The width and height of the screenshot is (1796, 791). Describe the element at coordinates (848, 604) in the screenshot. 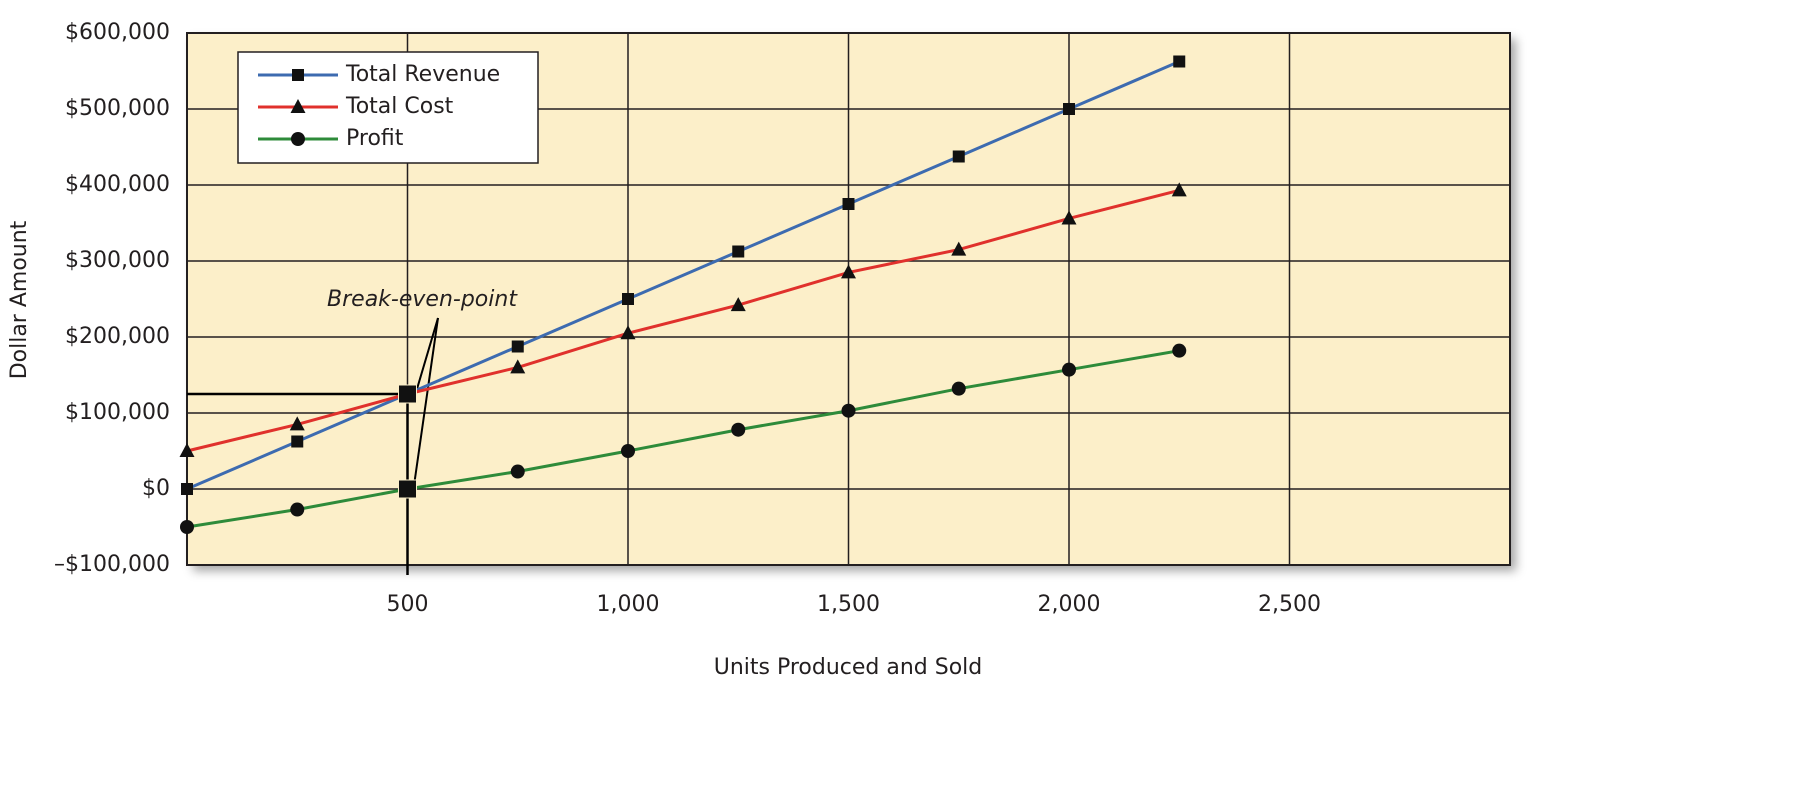

I see `x-tick-label: 1,500` at that location.